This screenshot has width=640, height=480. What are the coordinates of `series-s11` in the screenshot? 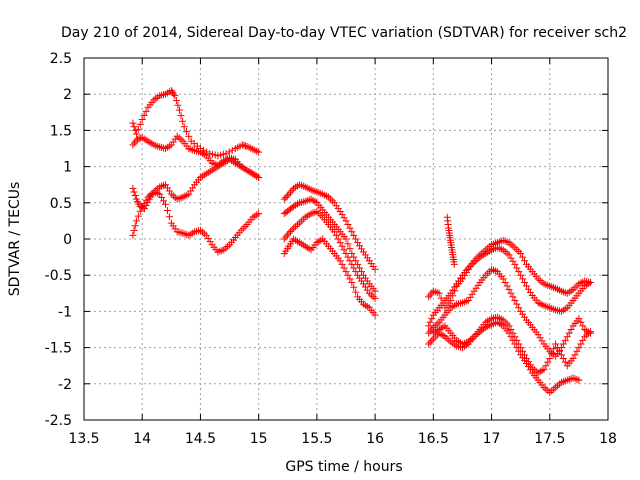 It's located at (510, 312).